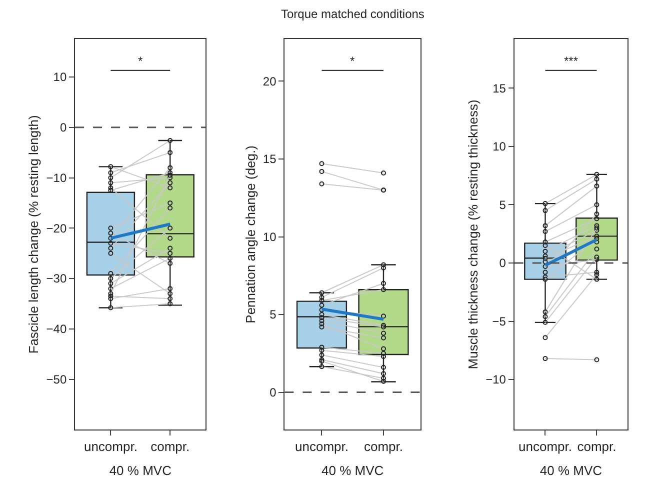  What do you see at coordinates (56, 329) in the screenshot?
I see `y-tick-label: −40` at bounding box center [56, 329].